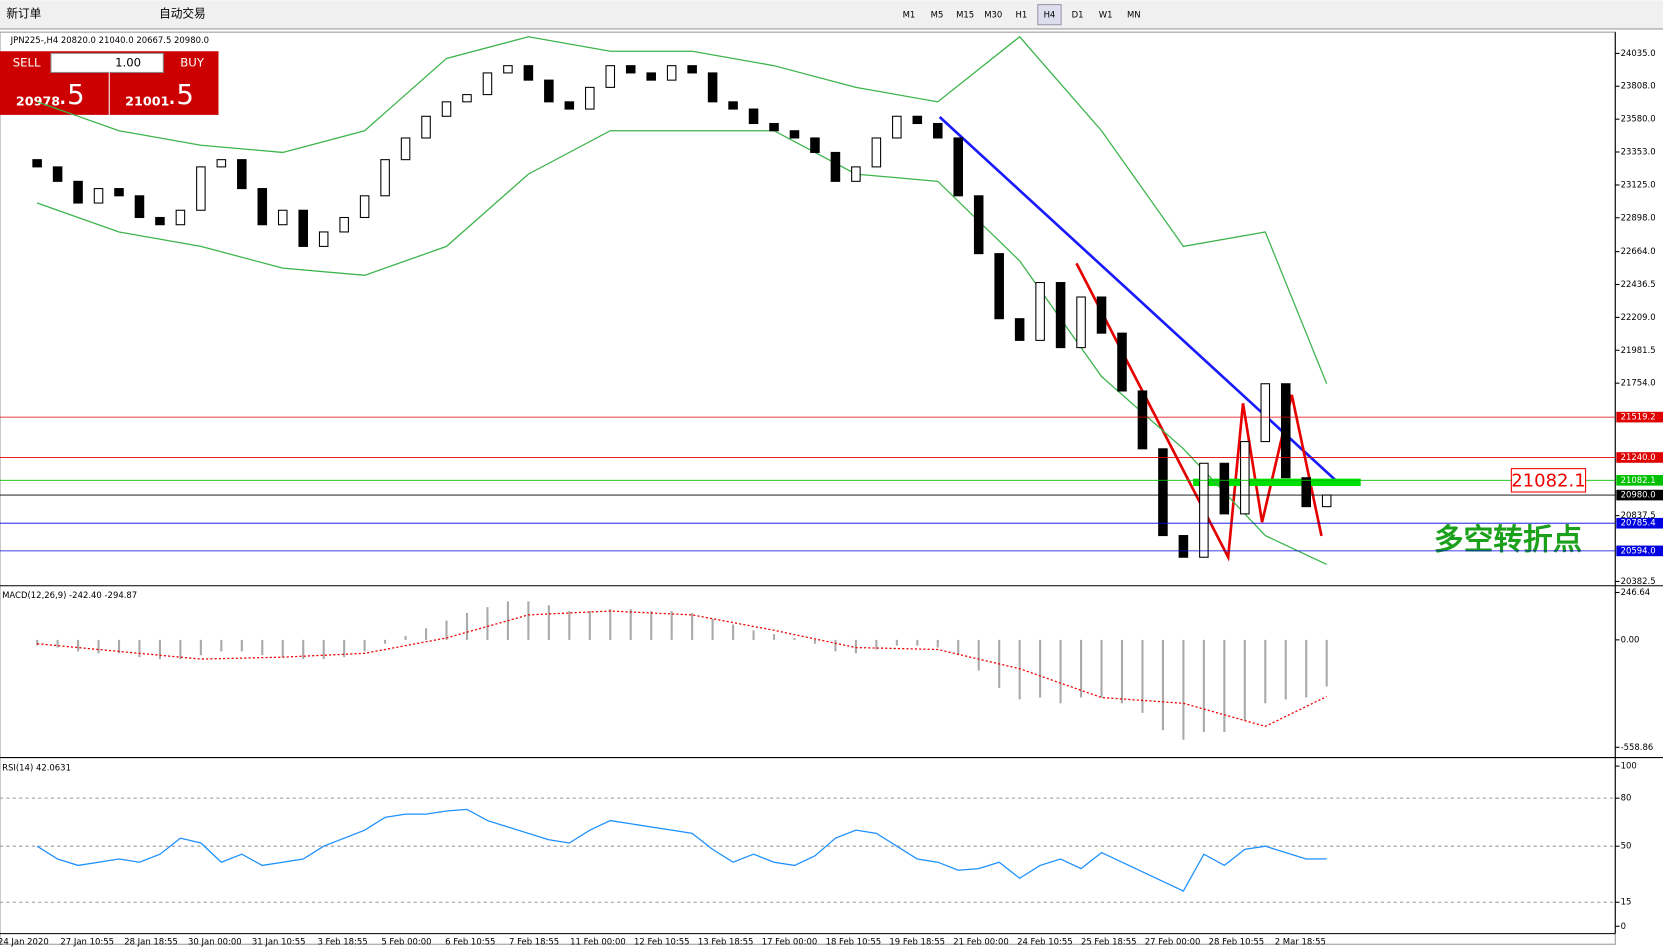  Describe the element at coordinates (1638, 550) in the screenshot. I see `price-level-label: 20594.0` at that location.